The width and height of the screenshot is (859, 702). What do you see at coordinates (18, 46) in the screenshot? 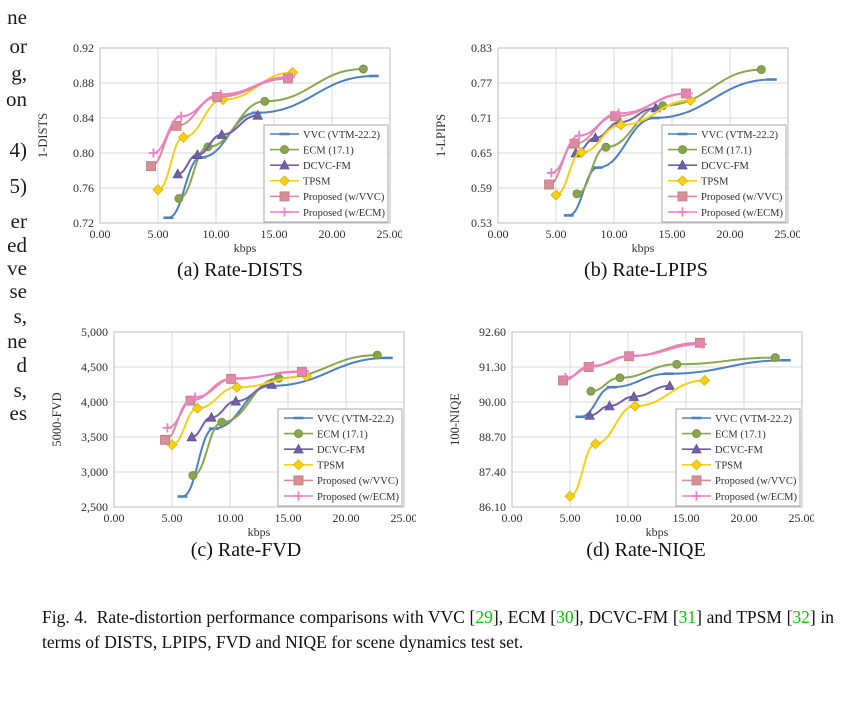
I see `margin-text-fragment: or` at bounding box center [18, 46].